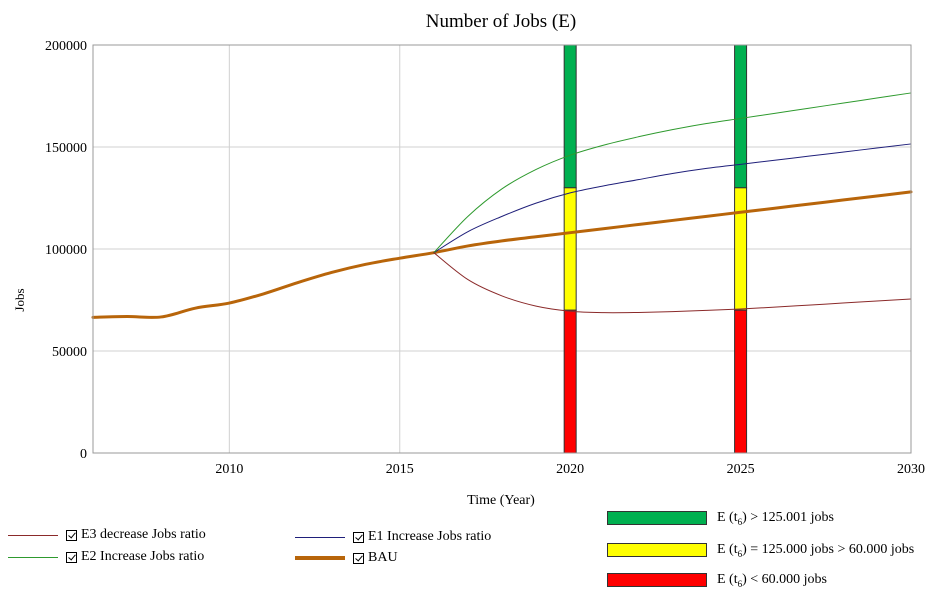 Image resolution: width=943 pixels, height=592 pixels. I want to click on legend-band-mid: E (t6) = 125.000 jobs > 60.000 jobs, so click(760, 550).